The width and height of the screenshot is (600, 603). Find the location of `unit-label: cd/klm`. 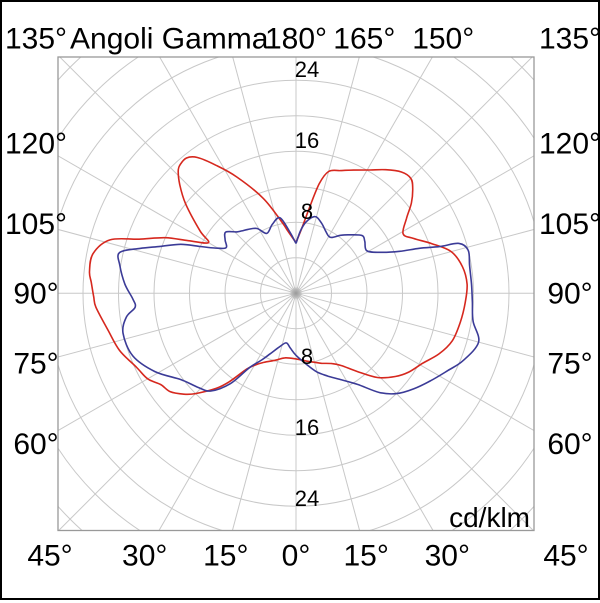

unit-label: cd/klm is located at coordinates (489, 517).